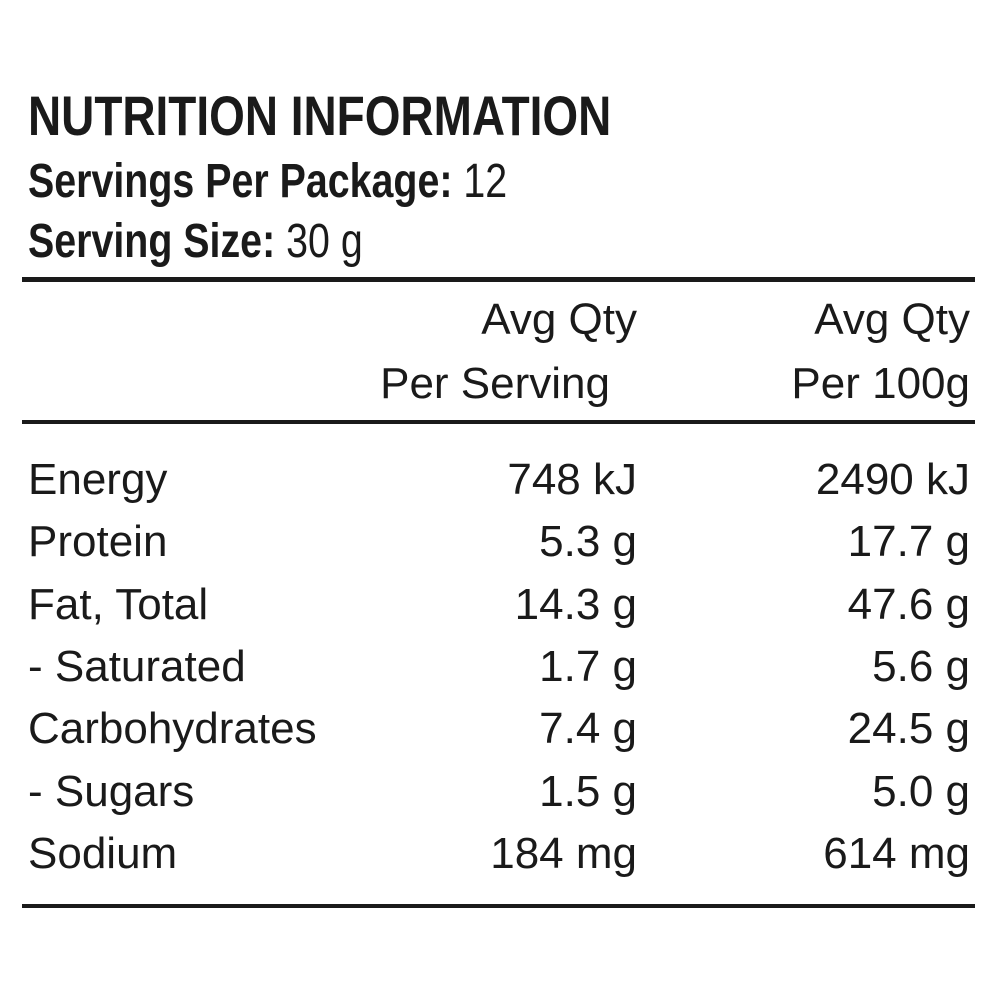 The width and height of the screenshot is (1000, 1000). What do you see at coordinates (908, 604) in the screenshot?
I see `per-100g-value: 47.6 g` at bounding box center [908, 604].